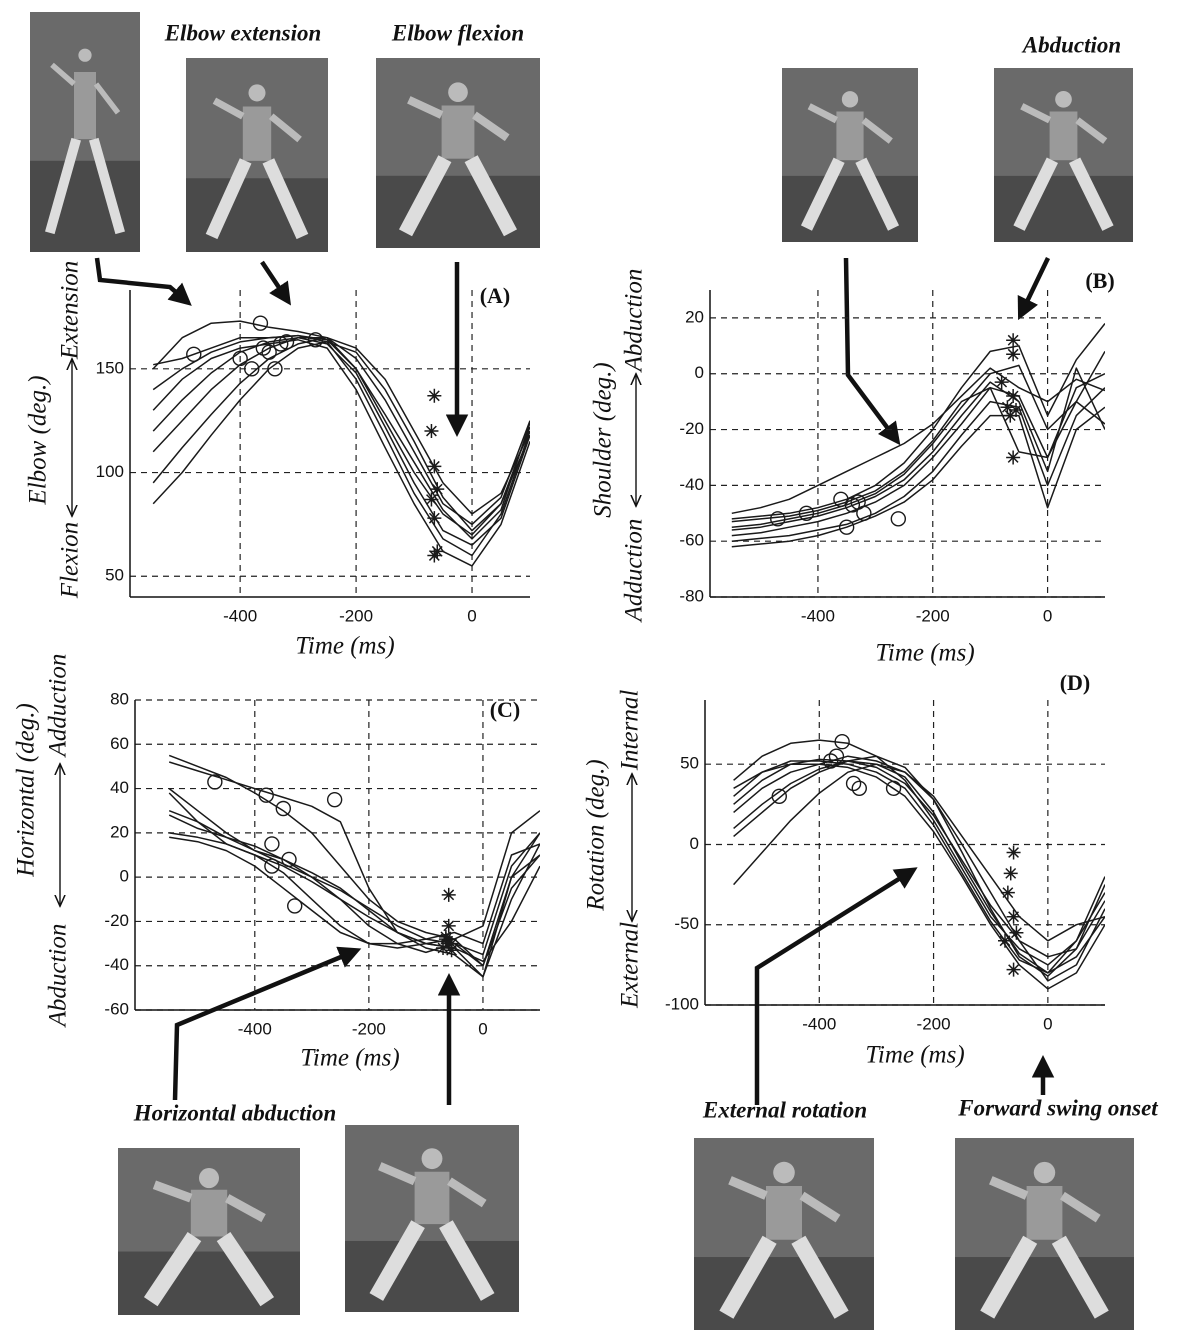 This screenshot has width=1182, height=1343. Describe the element at coordinates (116, 964) in the screenshot. I see `y-tick-label: -40` at that location.